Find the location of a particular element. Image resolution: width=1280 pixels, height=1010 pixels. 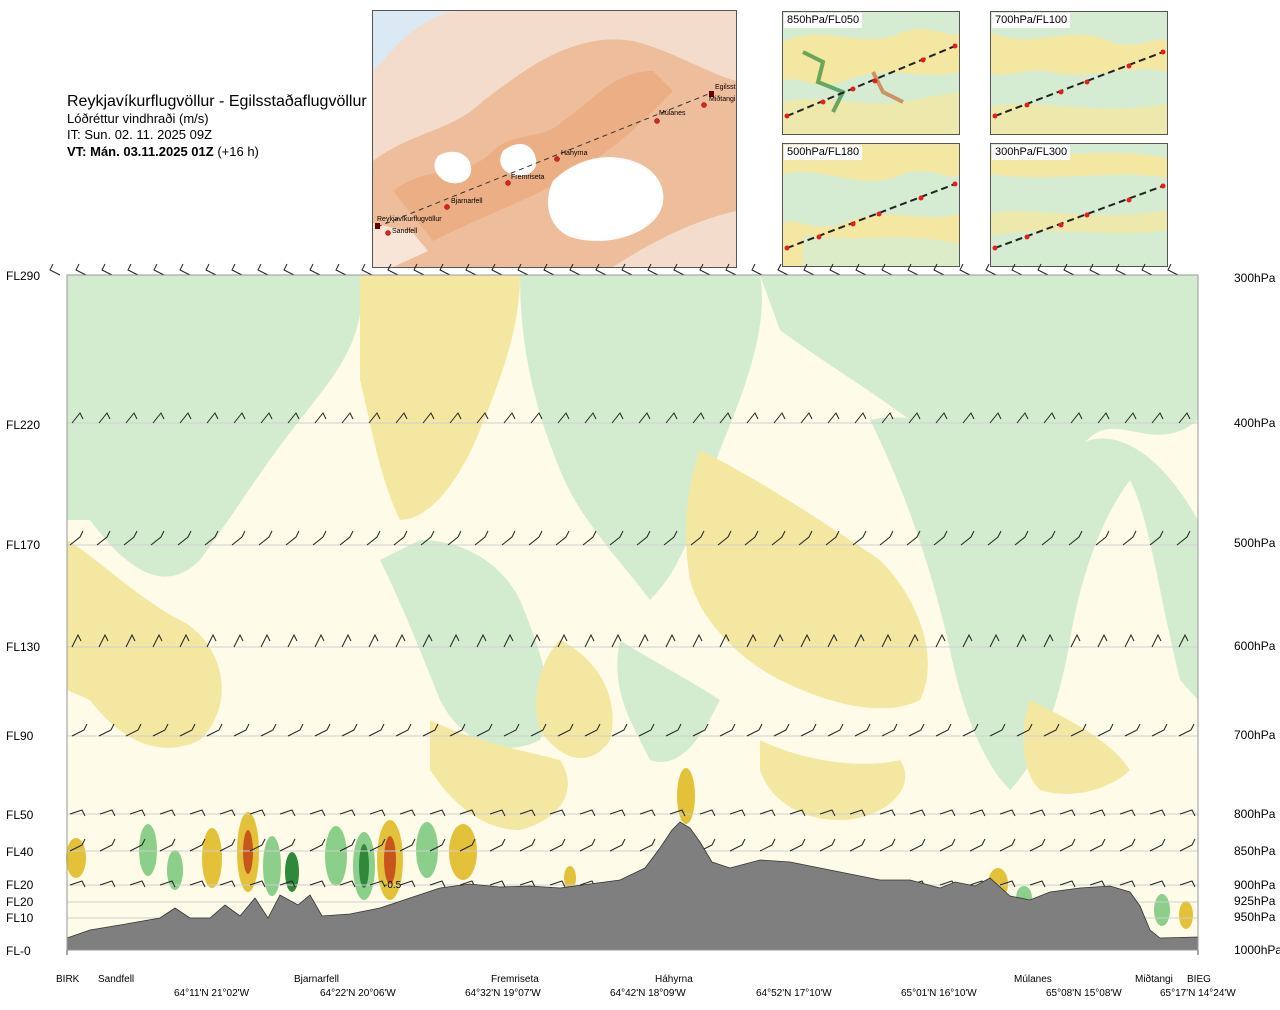

valid-time: VT: Mán. 03.11.2025 01Z (+16 h) is located at coordinates (217, 151).